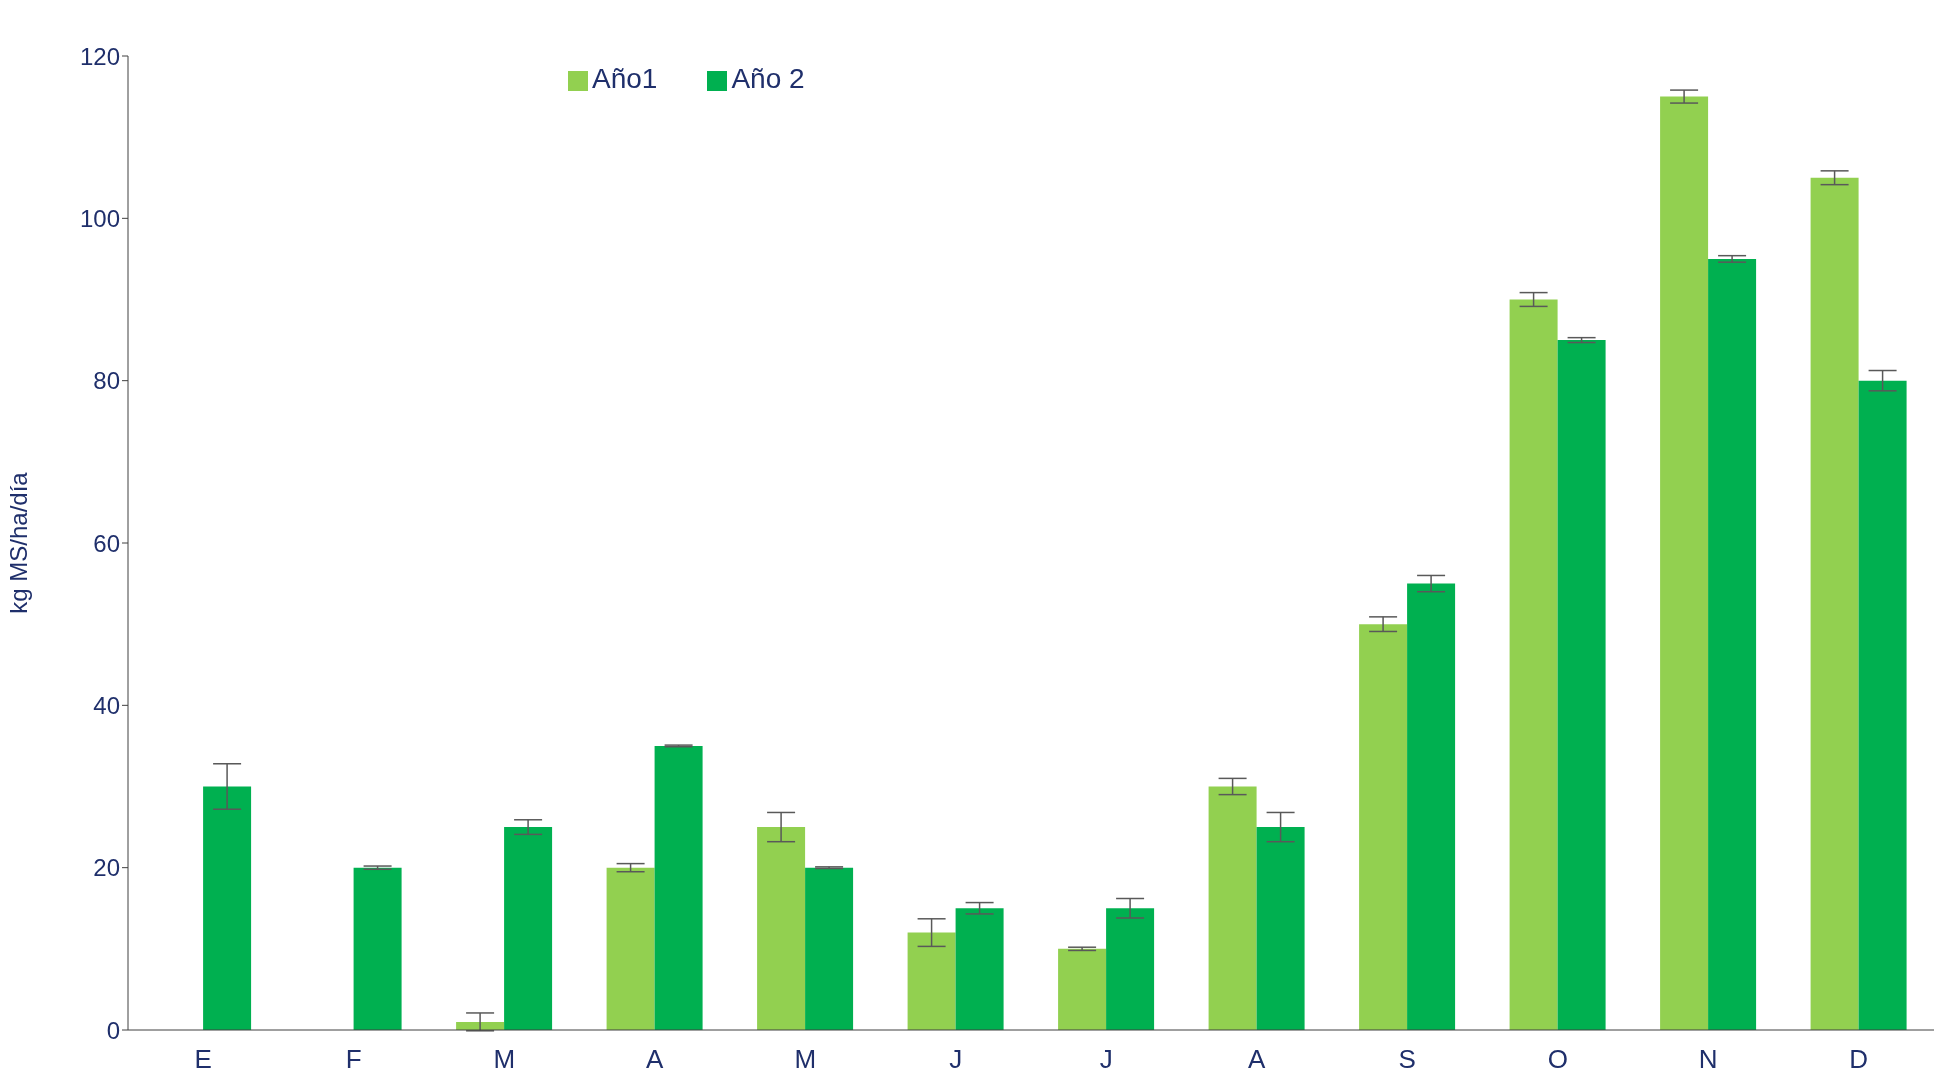 The width and height of the screenshot is (1949, 1079). Describe the element at coordinates (768, 78) in the screenshot. I see `legend-label: Año 2` at that location.